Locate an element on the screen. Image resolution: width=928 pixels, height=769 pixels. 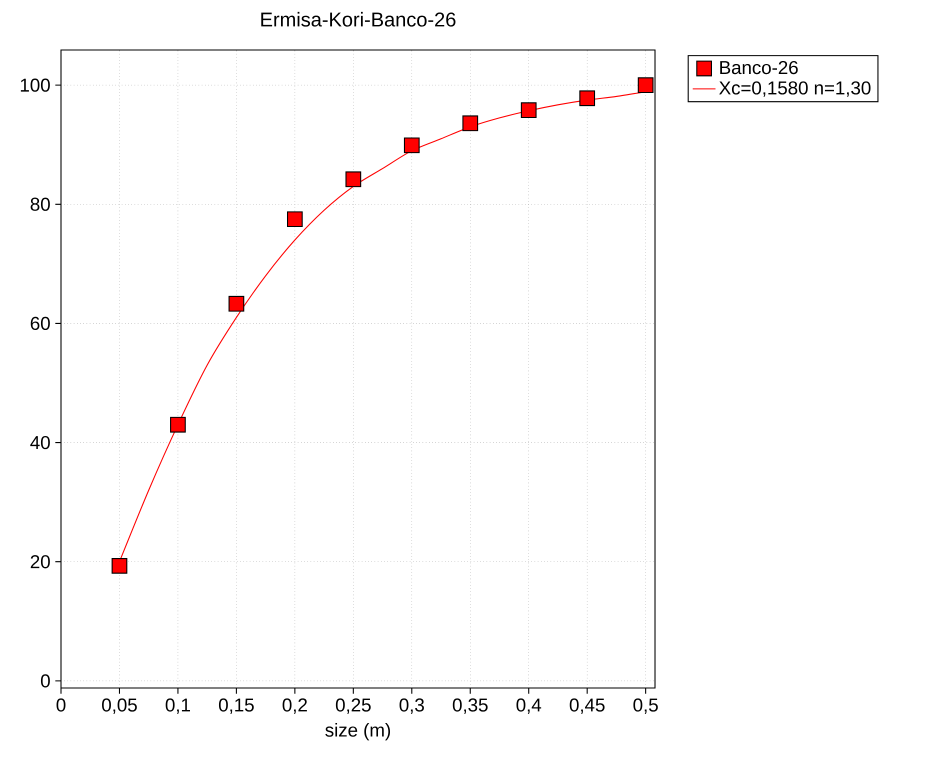
legend-label: Banco-26 is located at coordinates (759, 67).